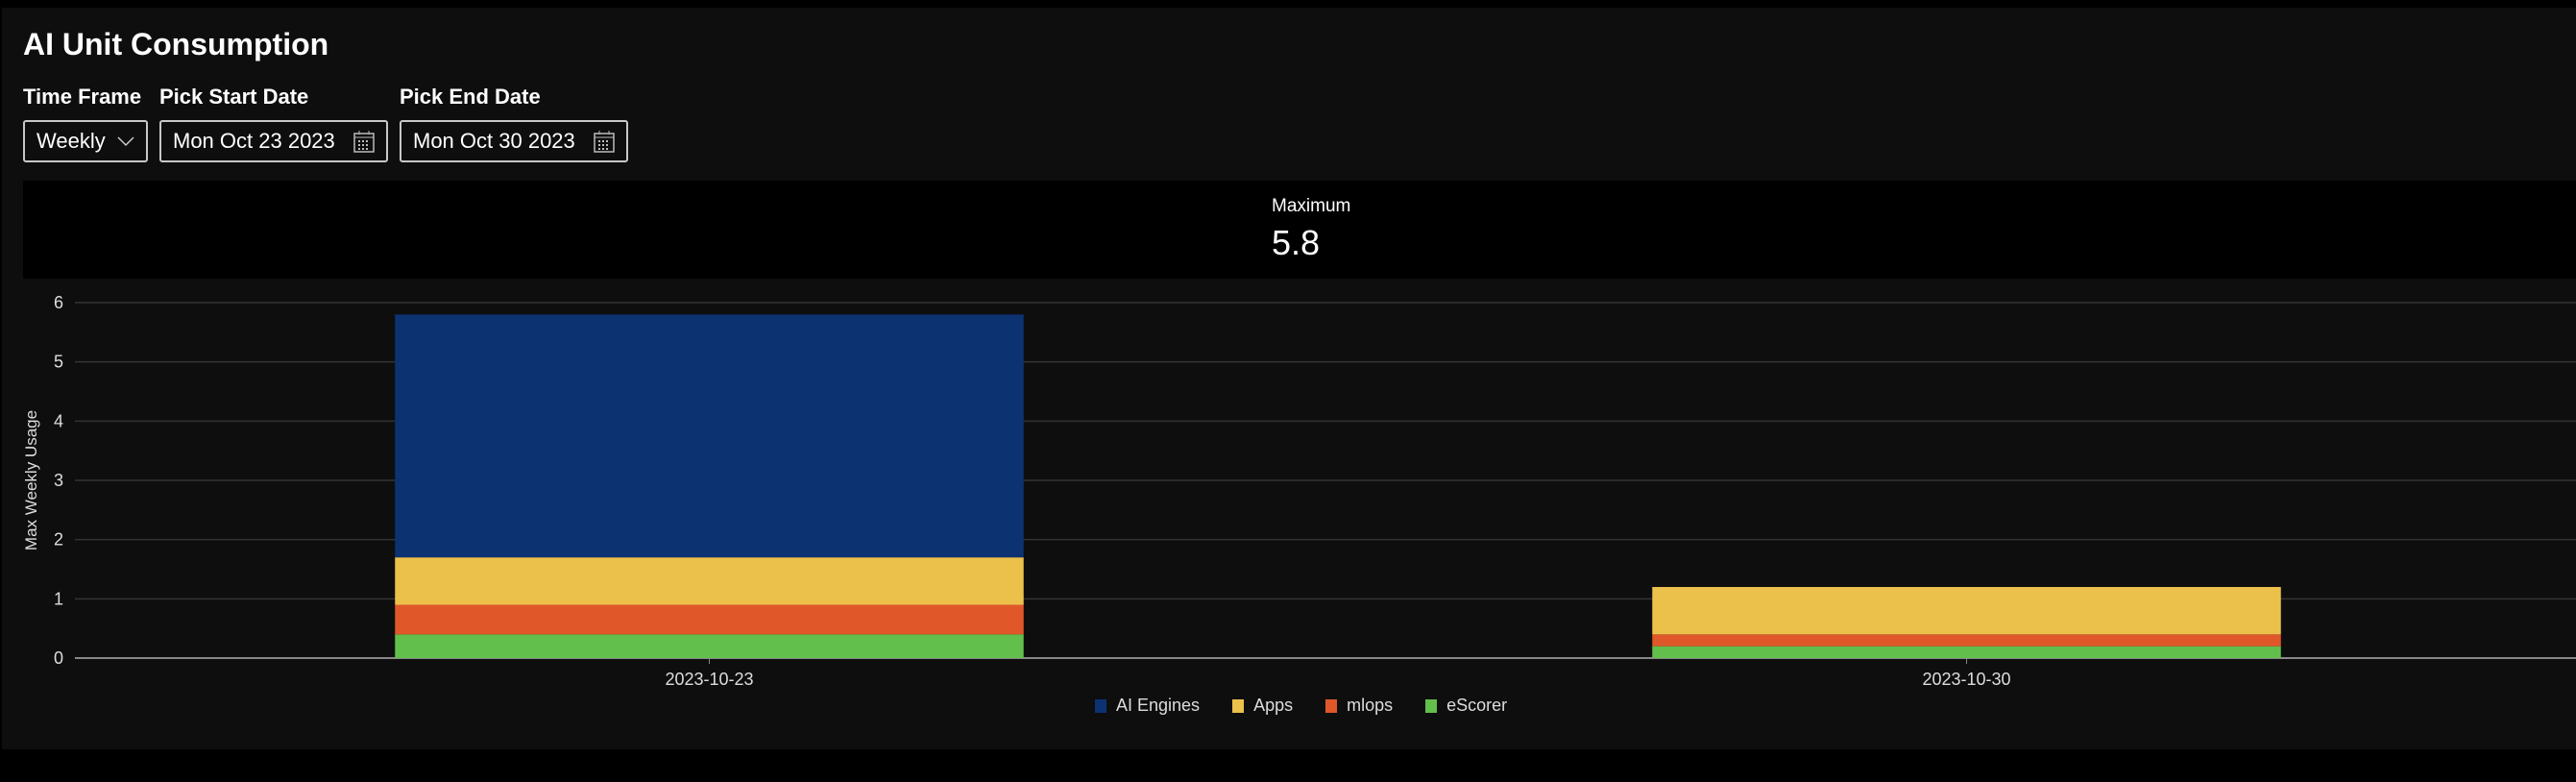 This screenshot has height=782, width=2576. Describe the element at coordinates (31, 480) in the screenshot. I see `y-axis-title: Max Weekly Usage` at that location.